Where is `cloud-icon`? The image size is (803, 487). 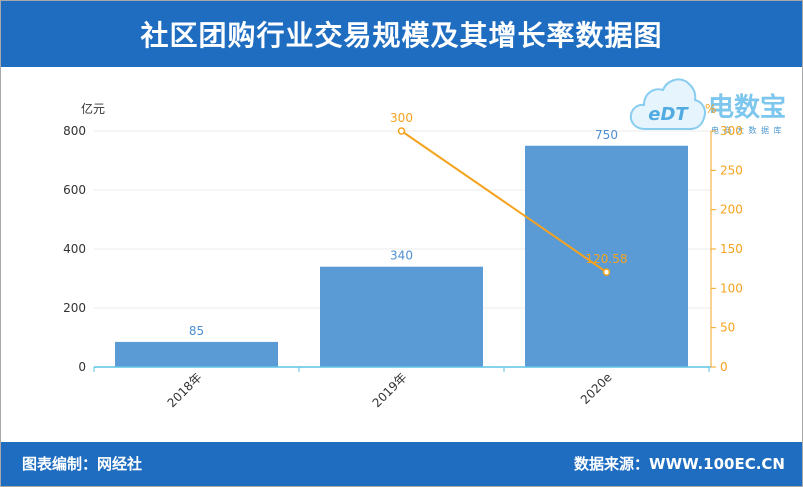
cloud-icon is located at coordinates (667, 104).